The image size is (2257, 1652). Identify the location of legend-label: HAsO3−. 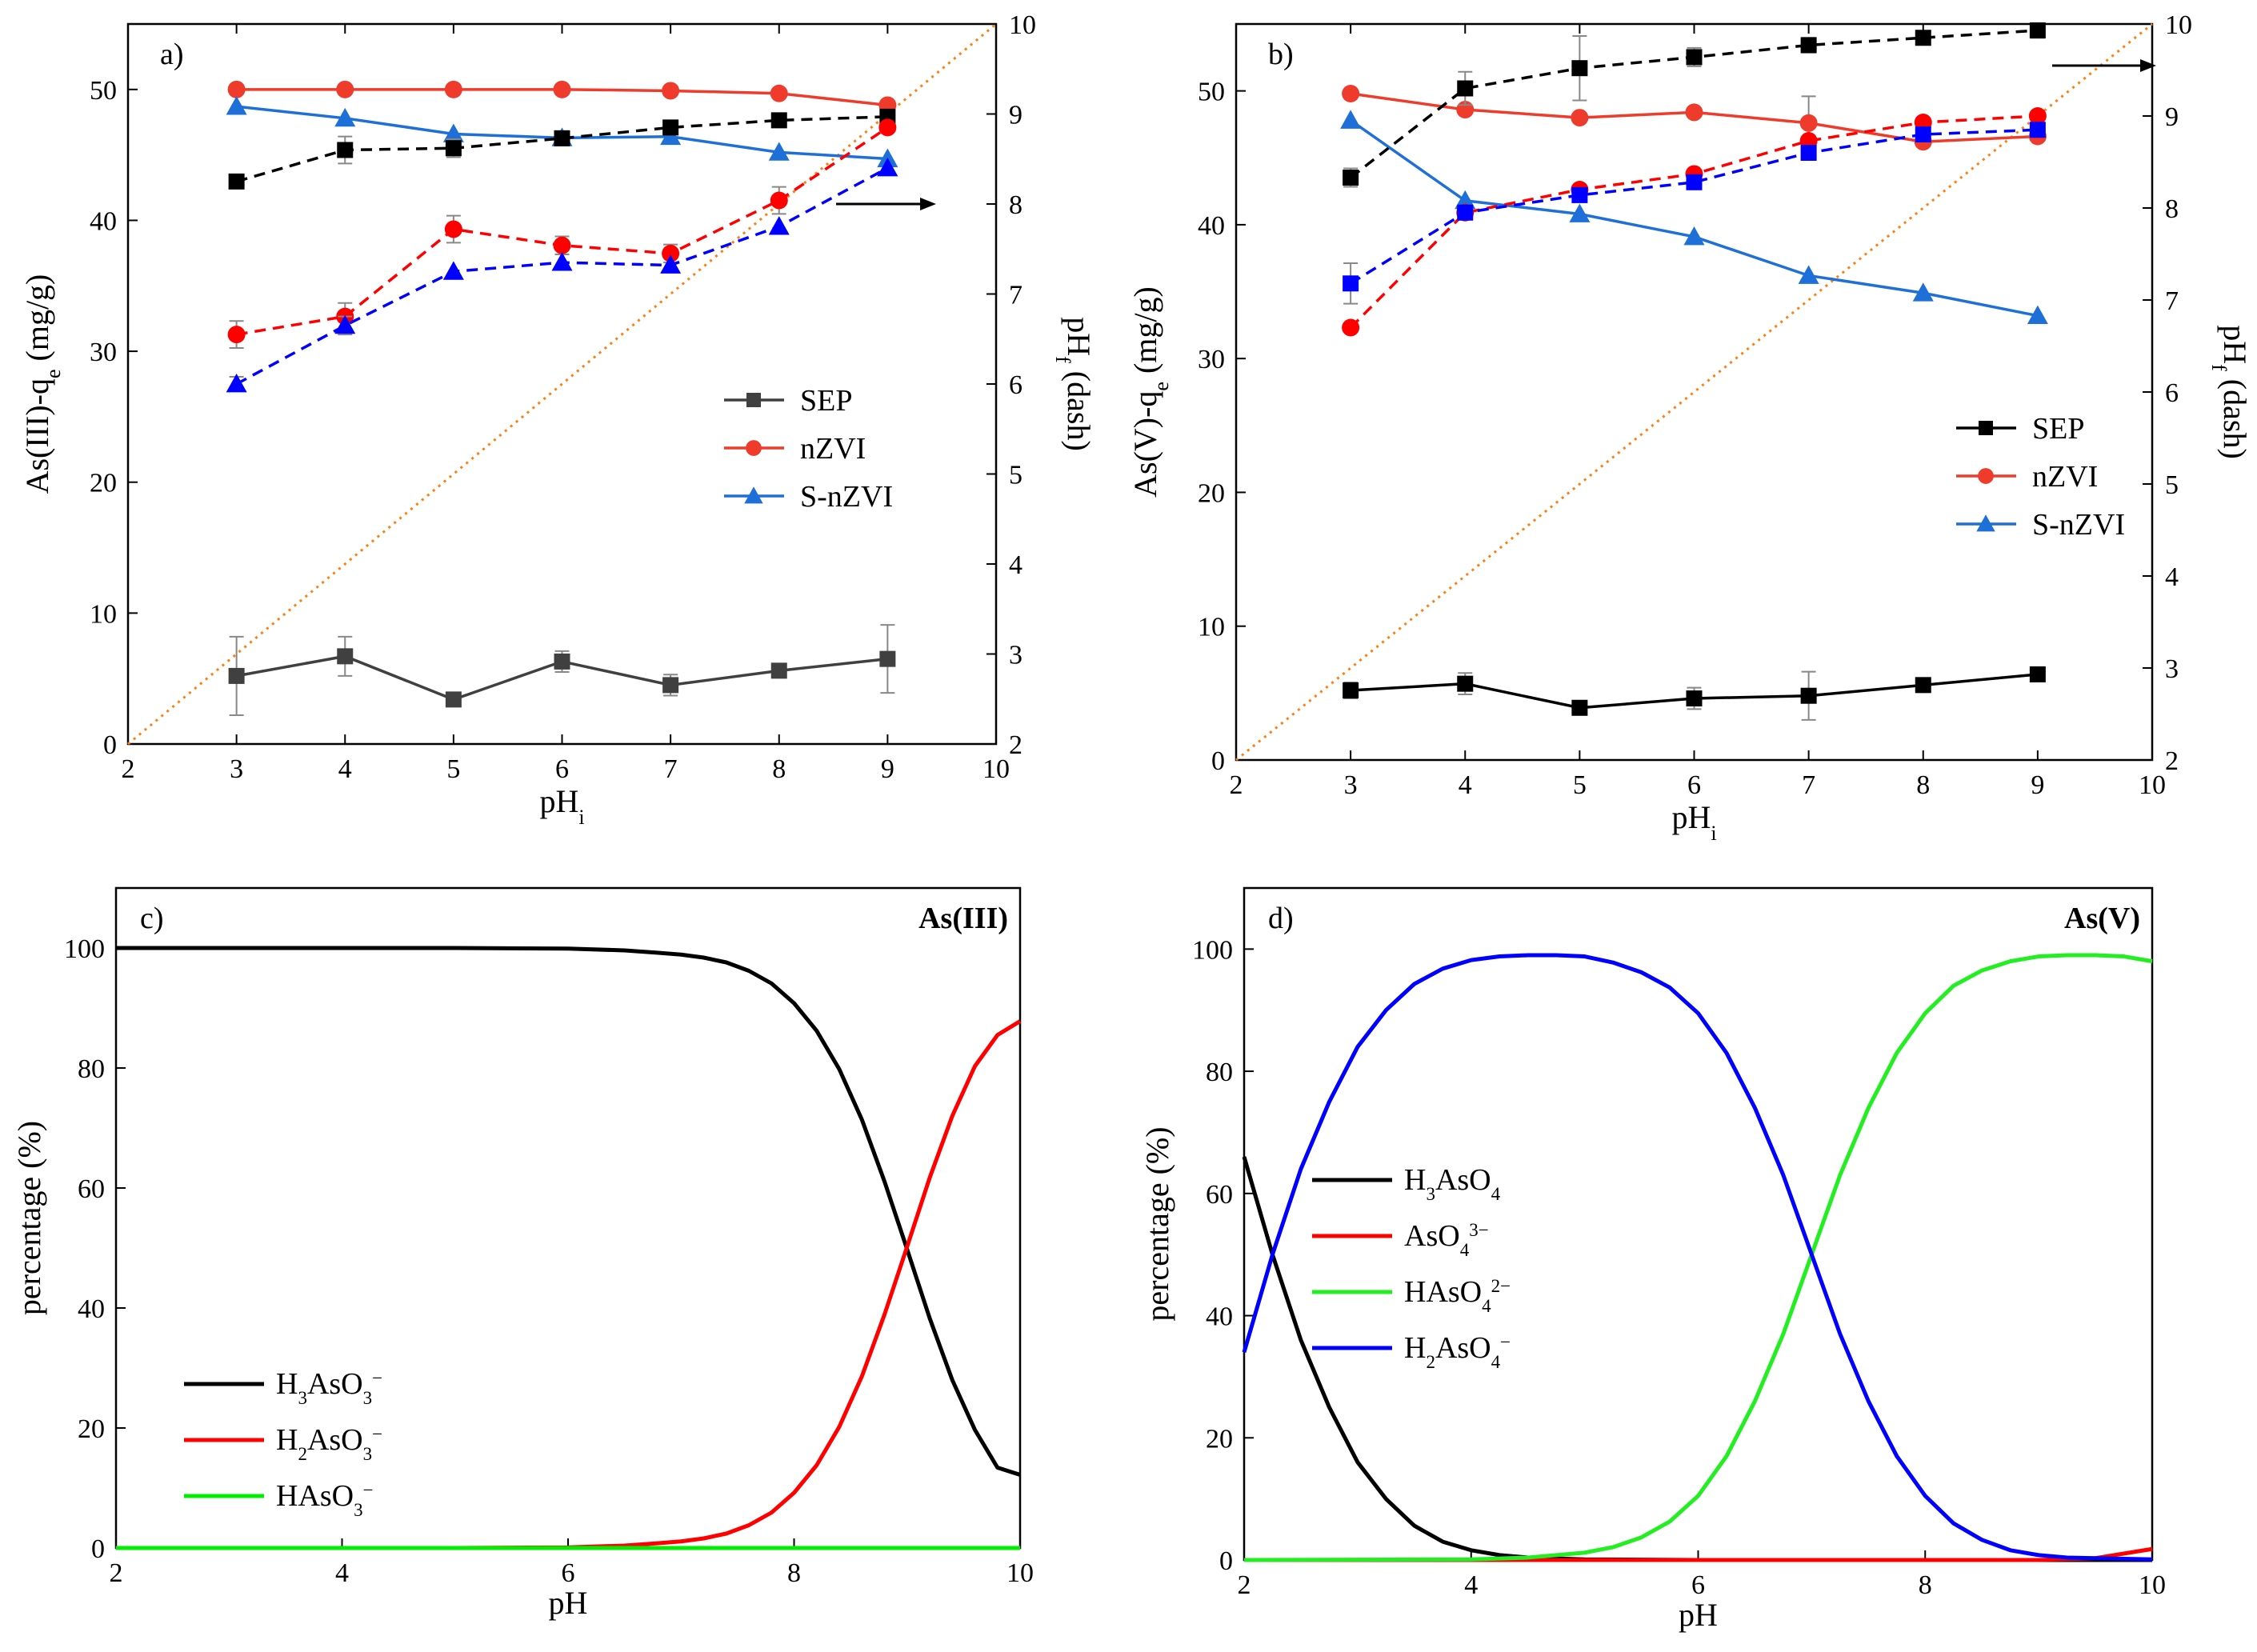
(325, 1499).